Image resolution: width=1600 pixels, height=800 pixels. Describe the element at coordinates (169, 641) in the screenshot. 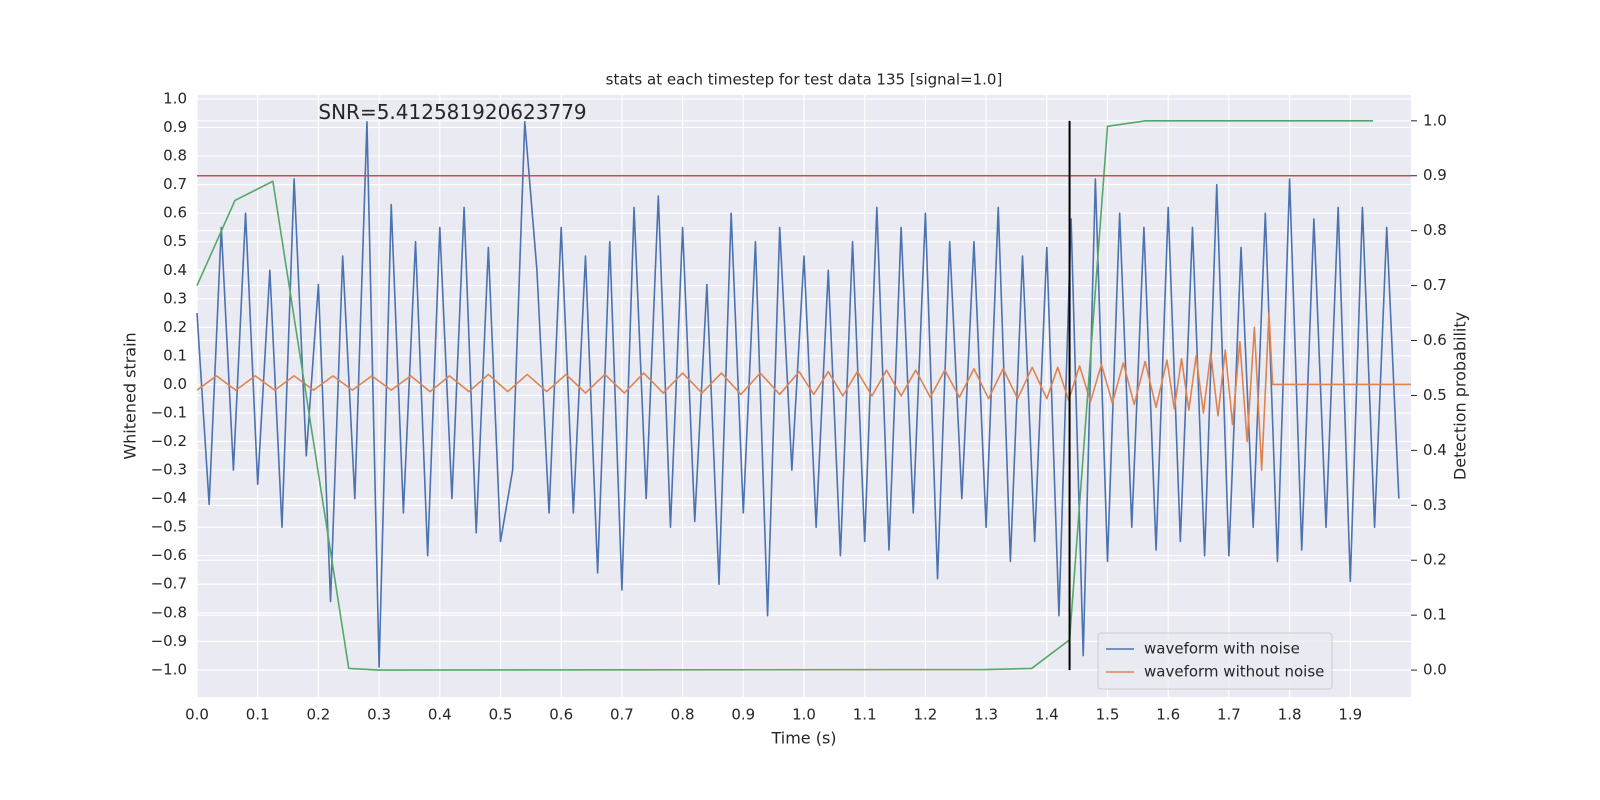

I see `y-tick-label: −0.9` at that location.